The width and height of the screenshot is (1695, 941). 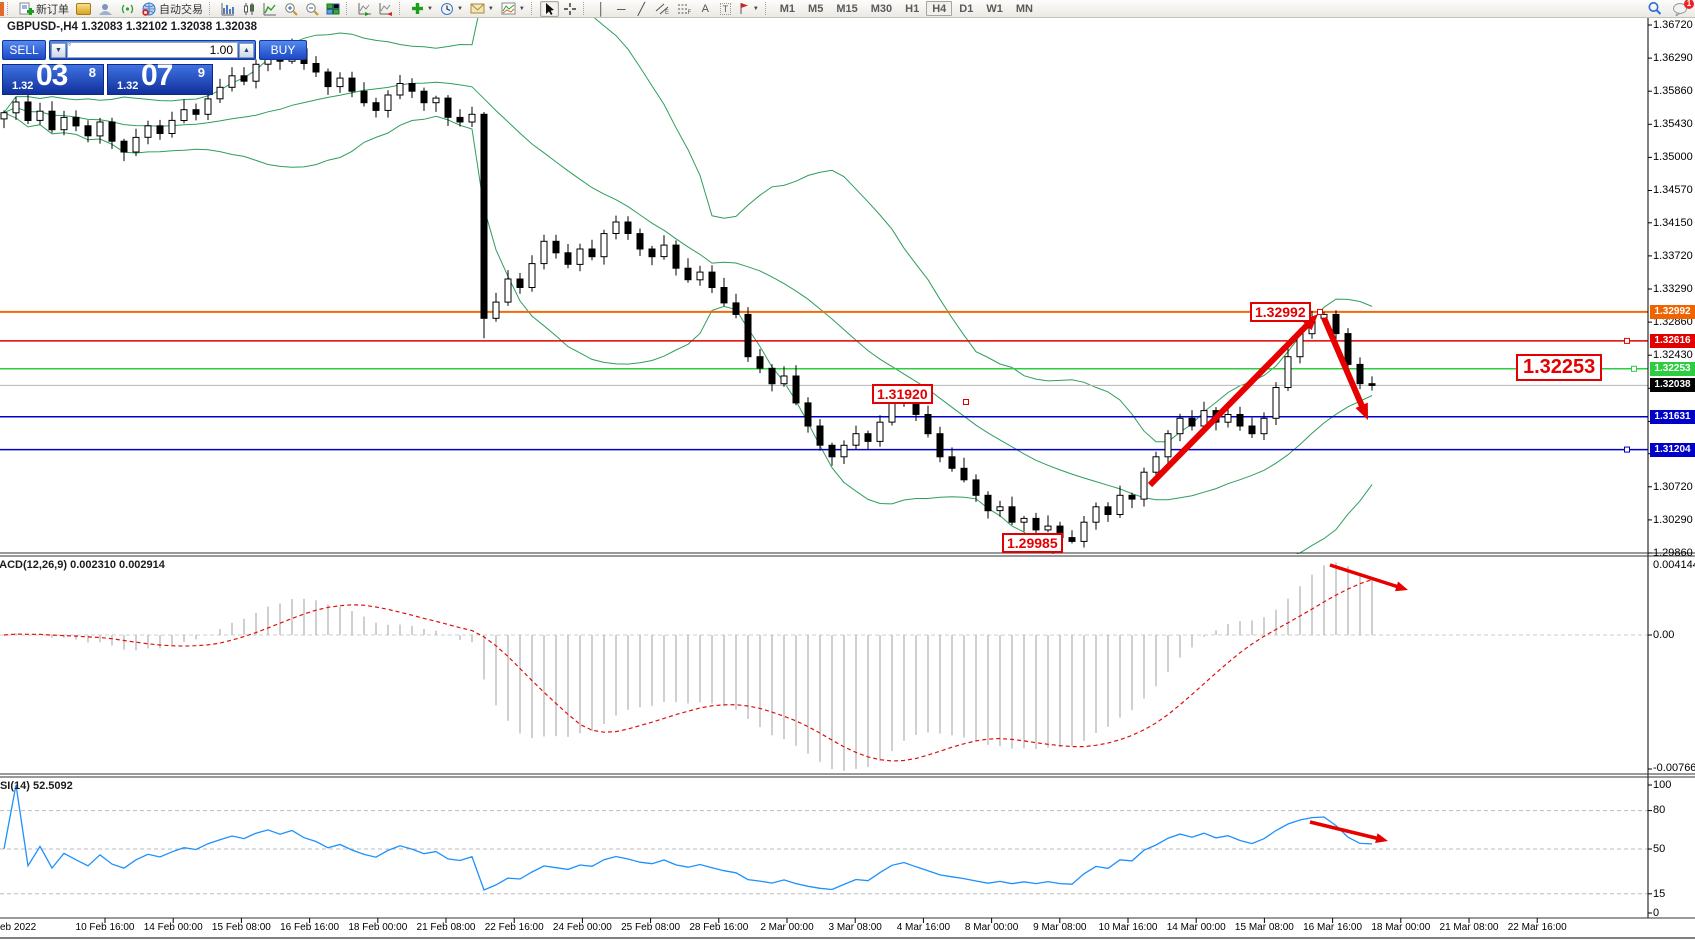 I want to click on crosshair-icon, so click(x=569, y=8).